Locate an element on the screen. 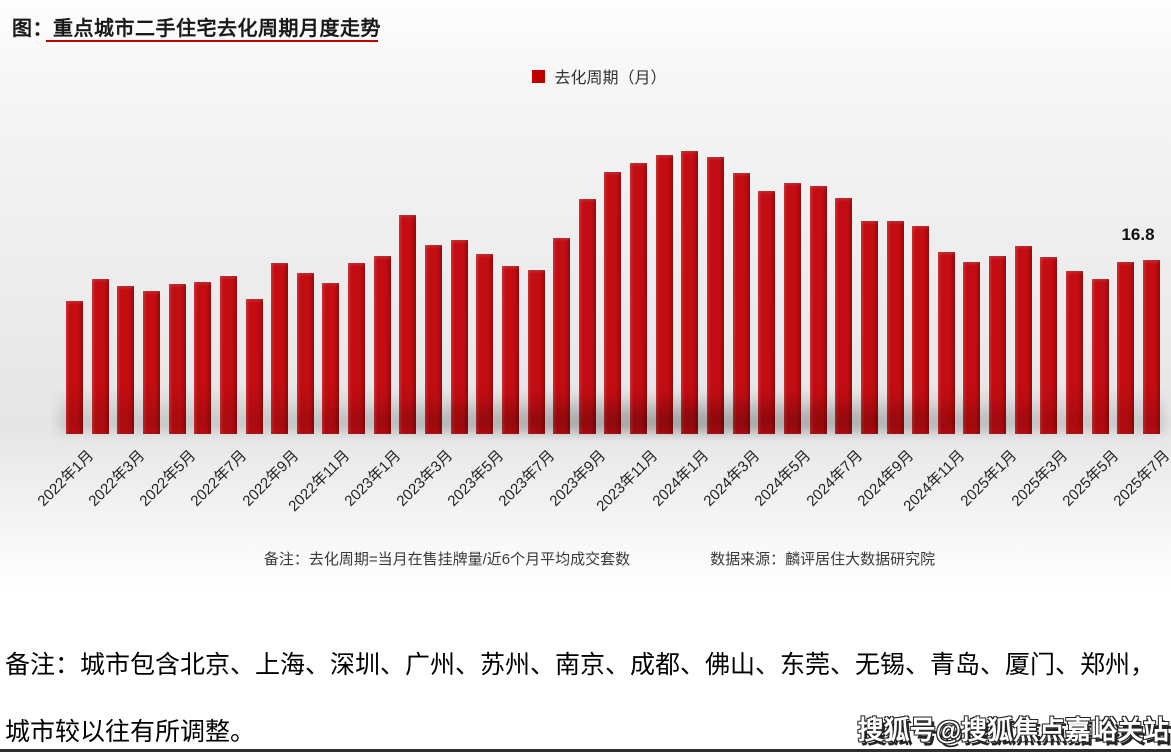 Image resolution: width=1171 pixels, height=753 pixels. legend-swatch-icon is located at coordinates (539, 76).